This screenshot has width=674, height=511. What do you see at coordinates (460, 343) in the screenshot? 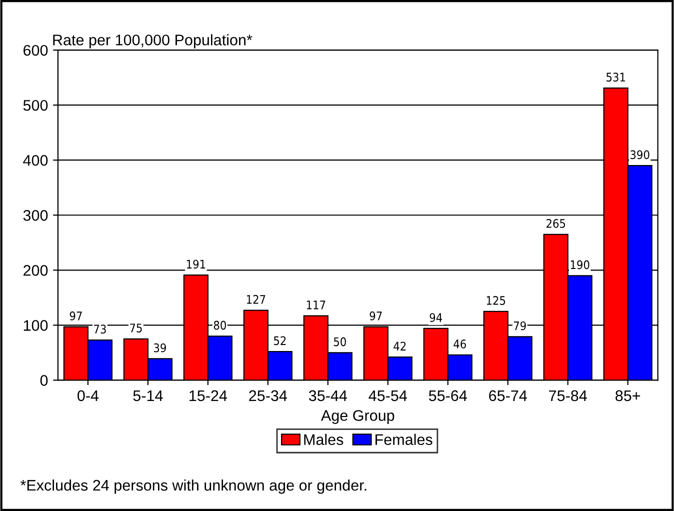
I see `data-label: 46` at bounding box center [460, 343].